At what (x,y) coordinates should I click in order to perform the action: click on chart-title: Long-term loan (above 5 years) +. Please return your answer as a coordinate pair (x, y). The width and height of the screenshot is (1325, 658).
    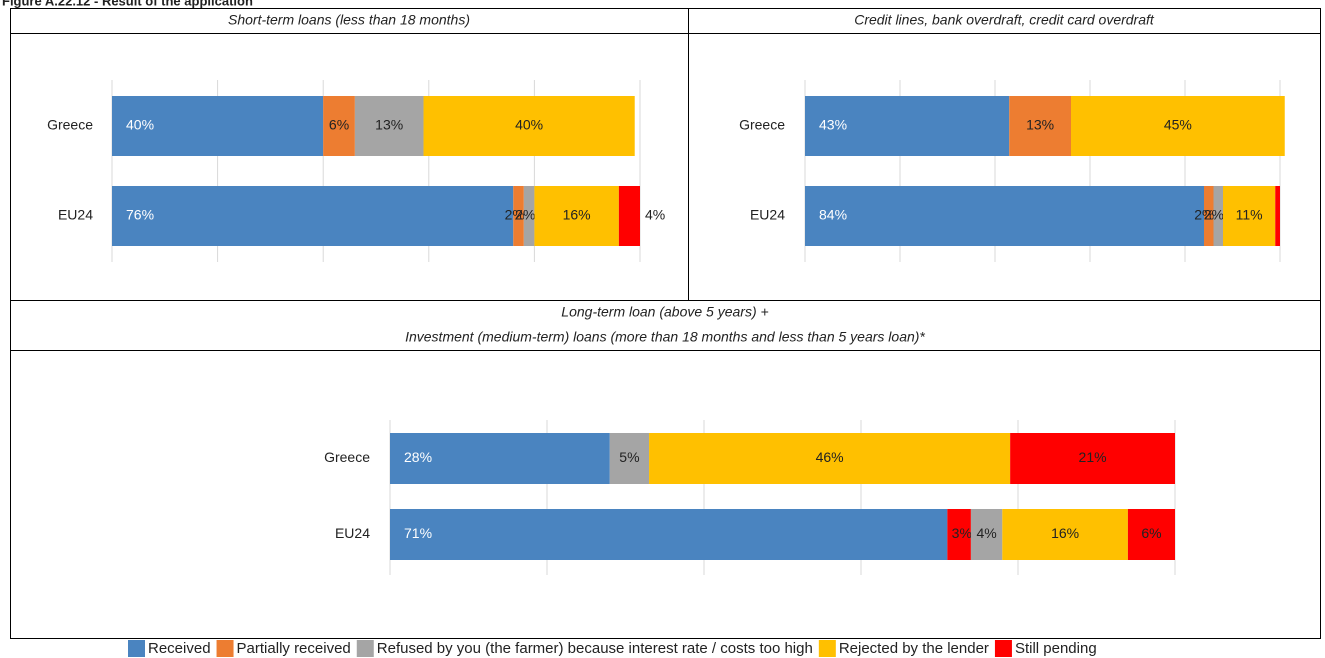
    Looking at the image, I should click on (664, 312).